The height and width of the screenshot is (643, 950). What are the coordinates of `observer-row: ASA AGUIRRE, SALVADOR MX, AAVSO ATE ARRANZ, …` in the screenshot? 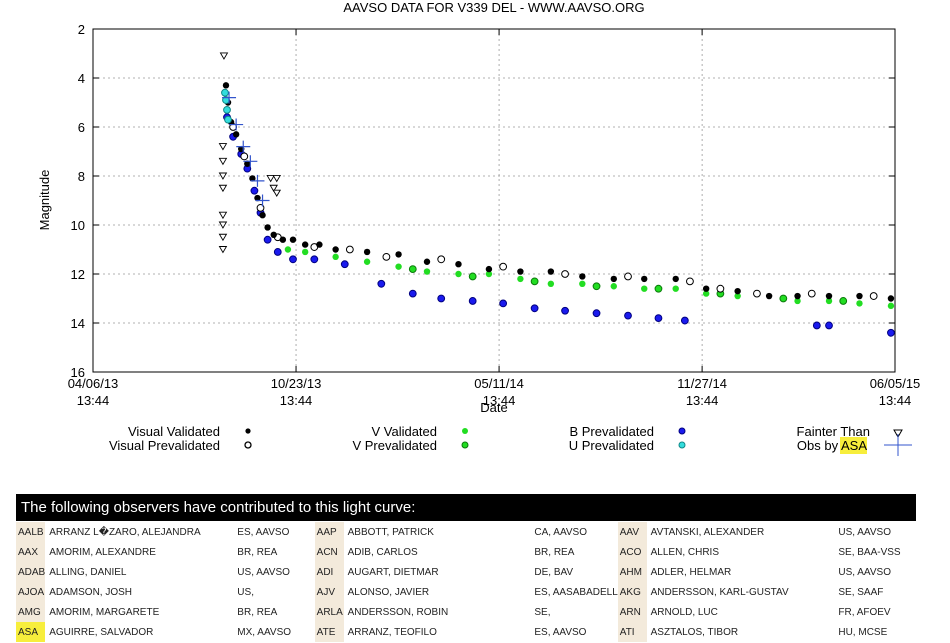 It's located at (466, 632).